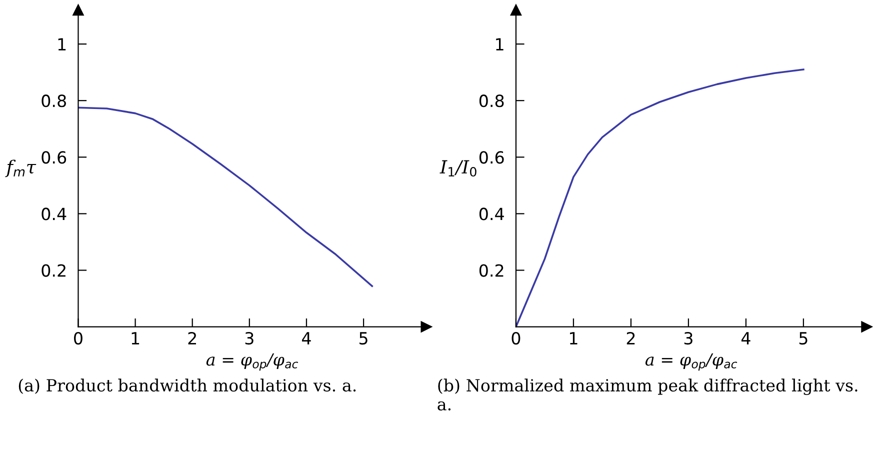 The image size is (879, 459). Describe the element at coordinates (226, 196) in the screenshot. I see `line-series` at that location.